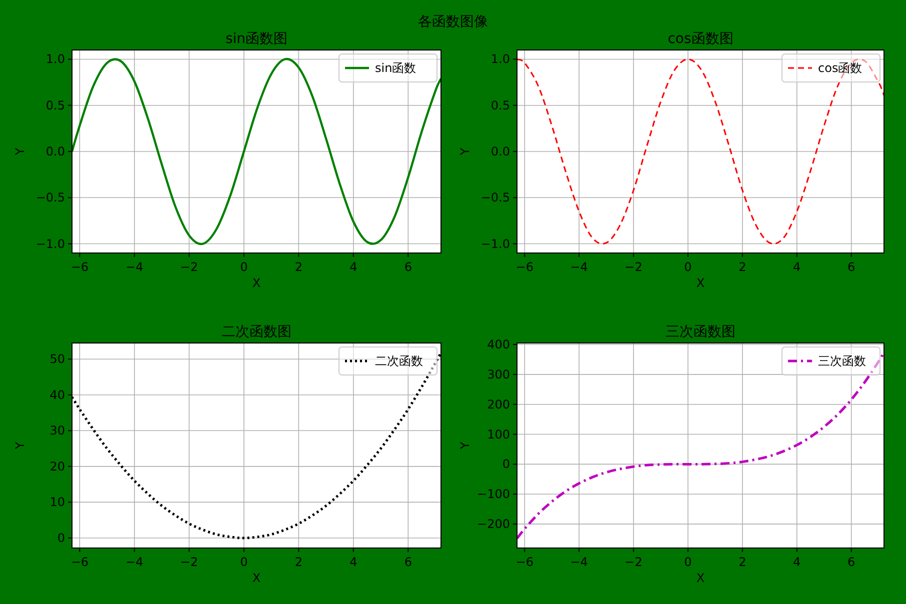  Describe the element at coordinates (57, 395) in the screenshot. I see `y-tick-label: 40` at that location.